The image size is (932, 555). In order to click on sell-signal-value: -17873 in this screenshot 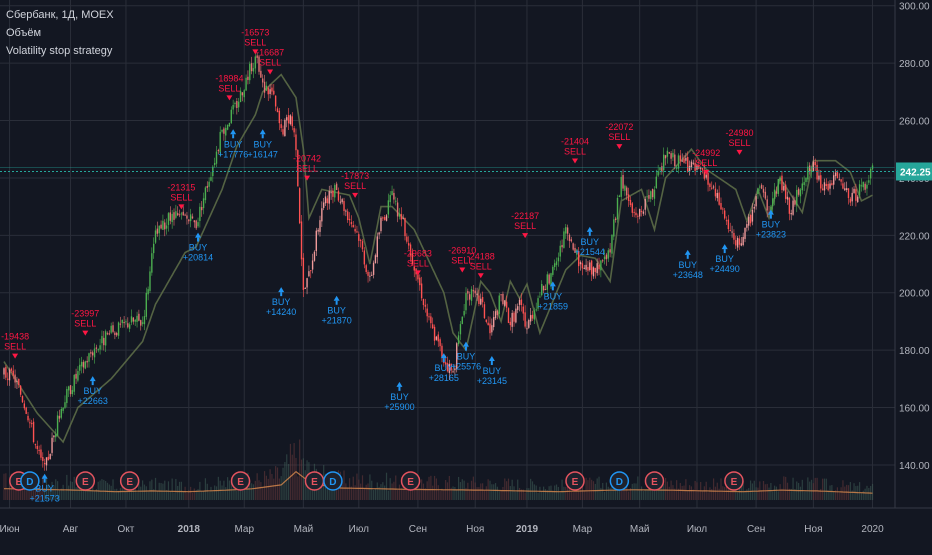, I will do `click(355, 176)`.